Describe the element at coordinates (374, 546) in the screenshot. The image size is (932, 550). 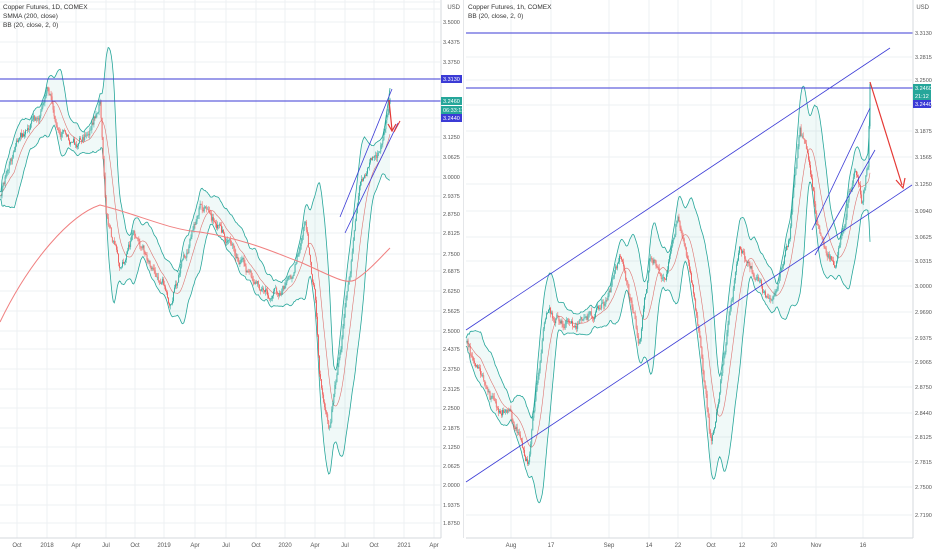
I see `time-tick-label: Oct` at that location.